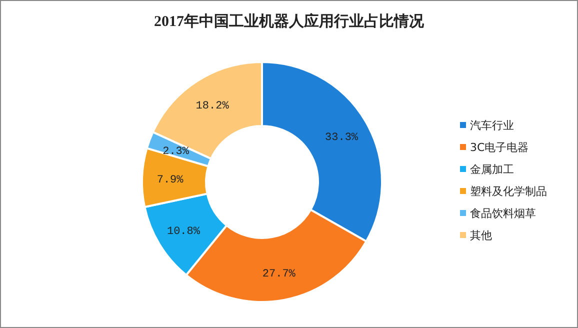 This screenshot has width=578, height=328. I want to click on data-label: 33.3%, so click(341, 138).